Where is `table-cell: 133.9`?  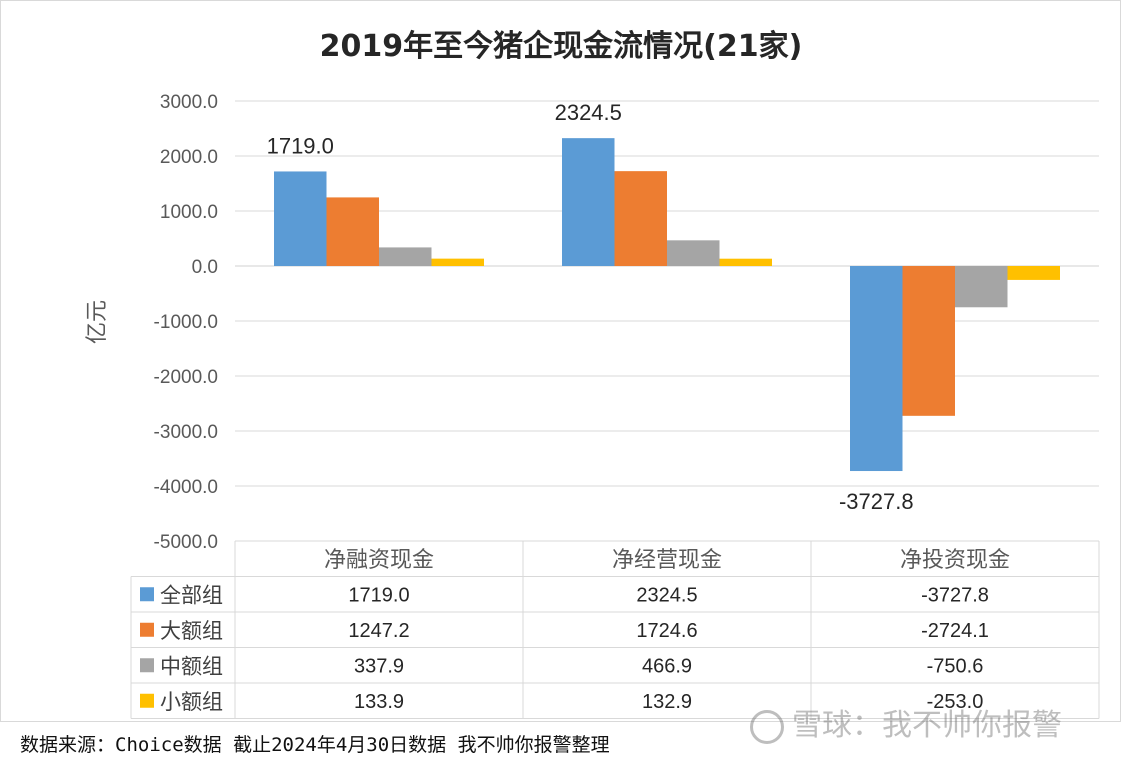
table-cell: 133.9 is located at coordinates (379, 702).